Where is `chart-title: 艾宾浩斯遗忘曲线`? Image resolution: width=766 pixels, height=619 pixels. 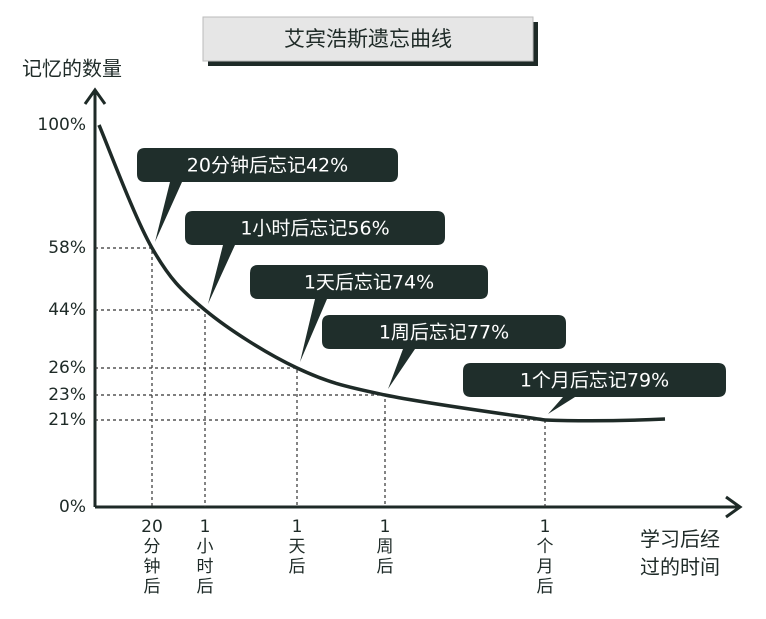 chart-title: 艾宾浩斯遗忘曲线 is located at coordinates (368, 39).